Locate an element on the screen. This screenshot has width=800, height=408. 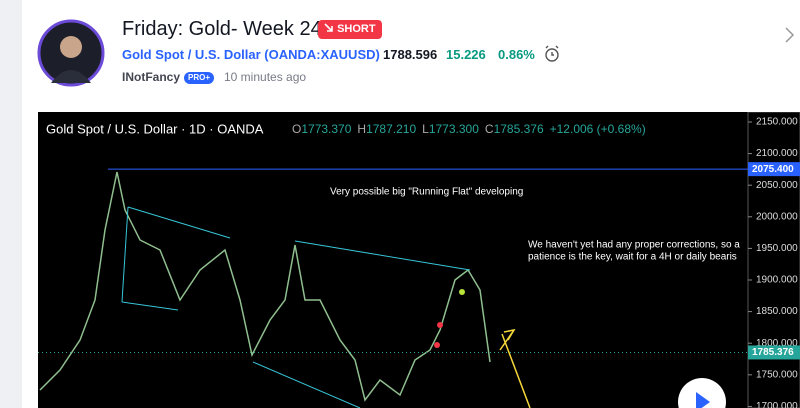
arrow-icon is located at coordinates (328, 27).